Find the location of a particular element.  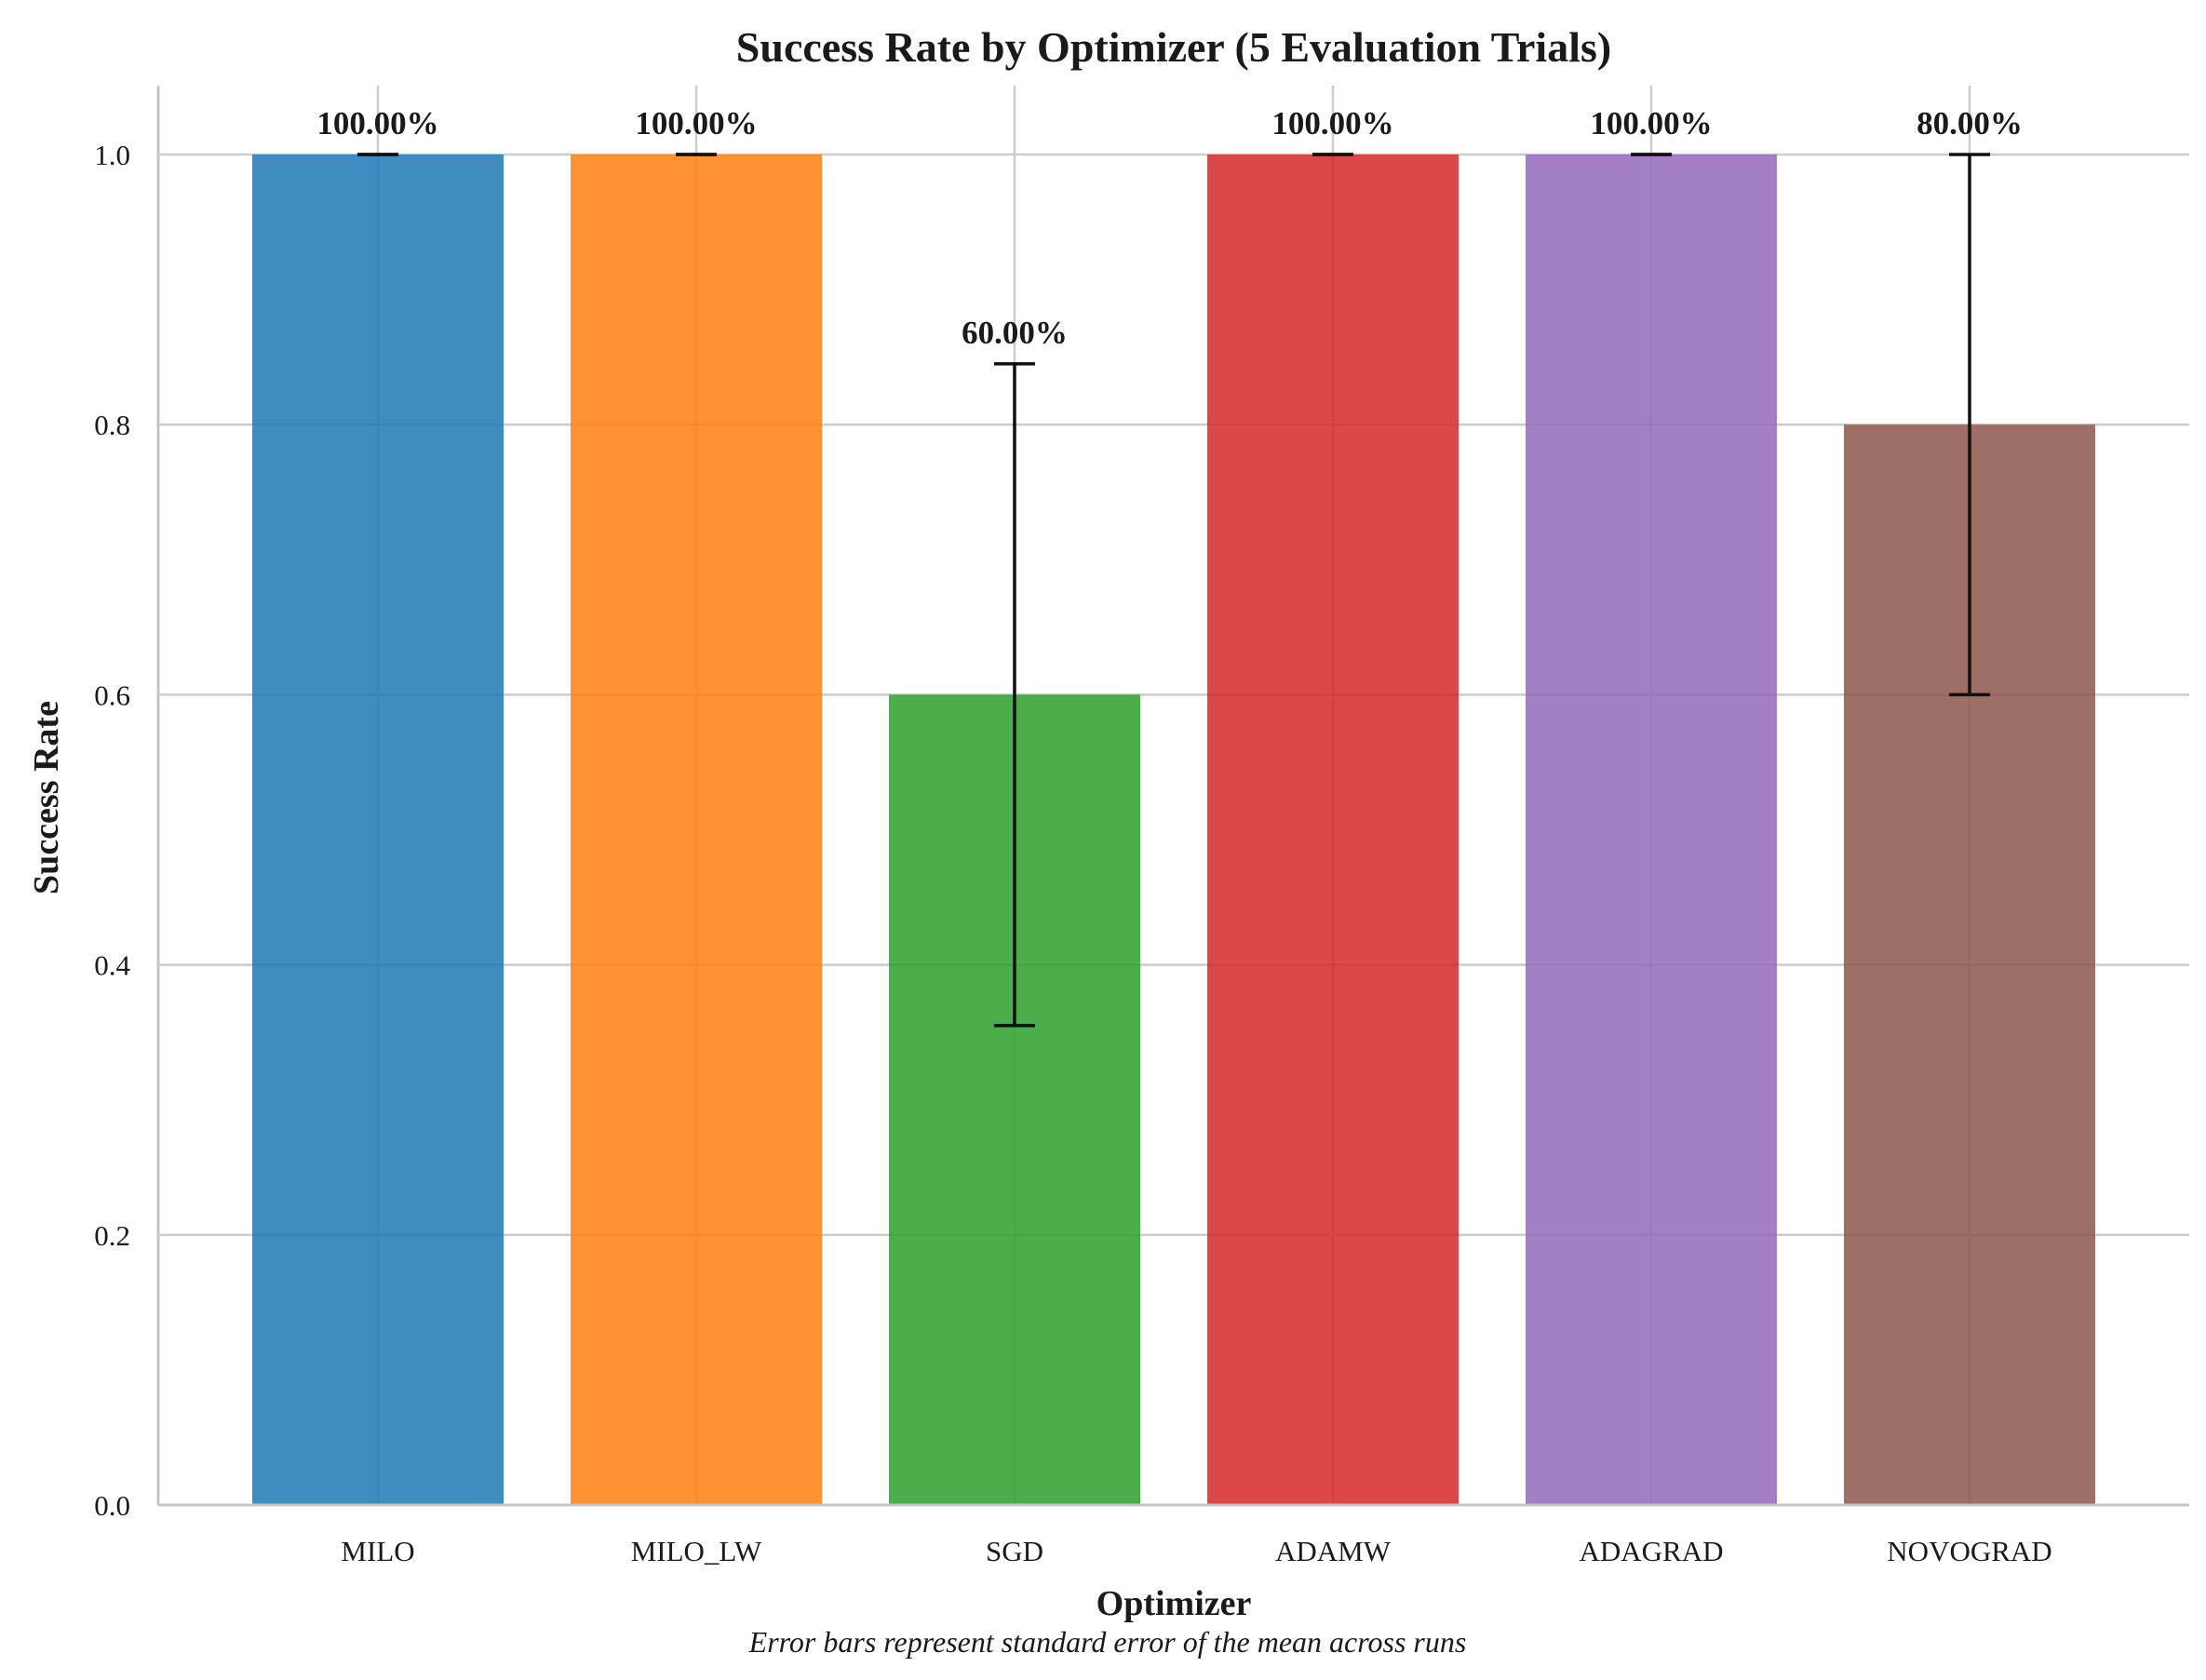

value-label: 60.00% is located at coordinates (1015, 333).